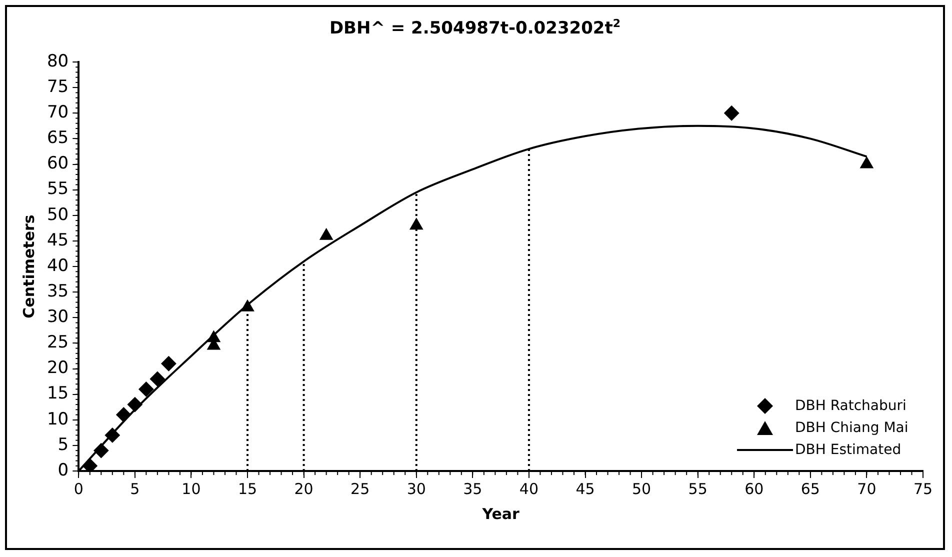 The height and width of the screenshot is (557, 952). Describe the element at coordinates (57, 214) in the screenshot. I see `y-tick-label: 50` at that location.